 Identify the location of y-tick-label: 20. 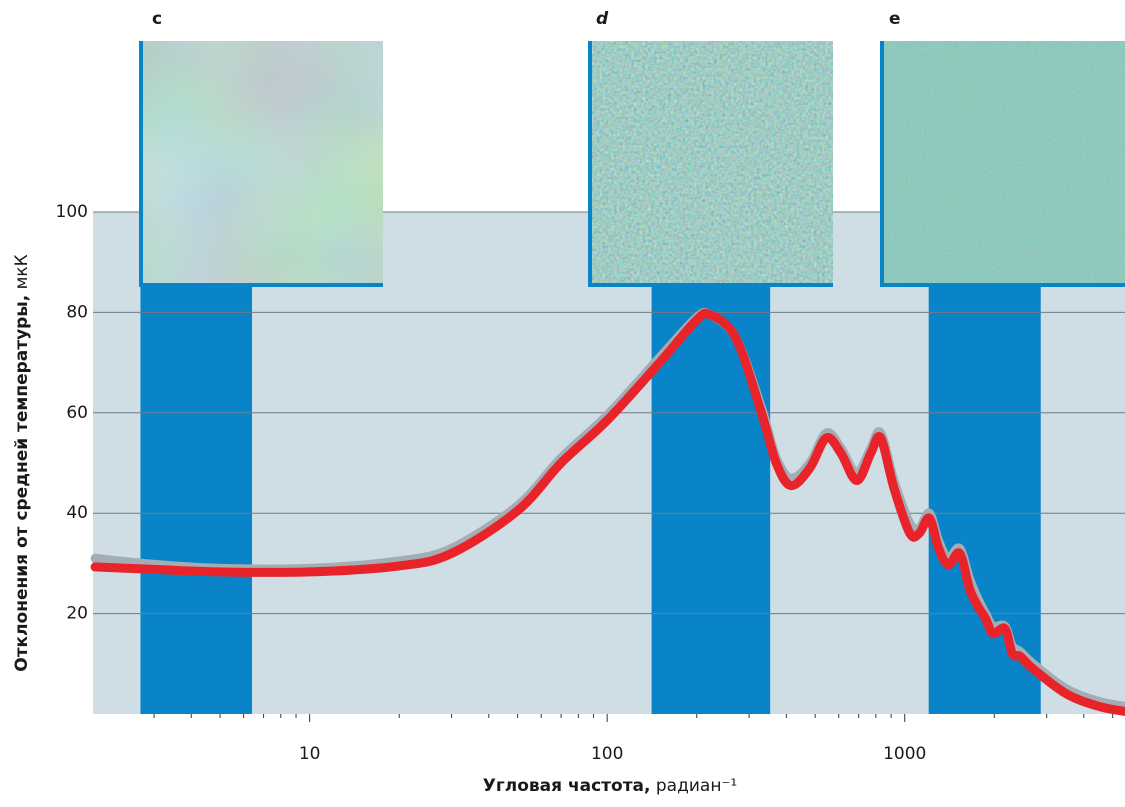
(77, 614).